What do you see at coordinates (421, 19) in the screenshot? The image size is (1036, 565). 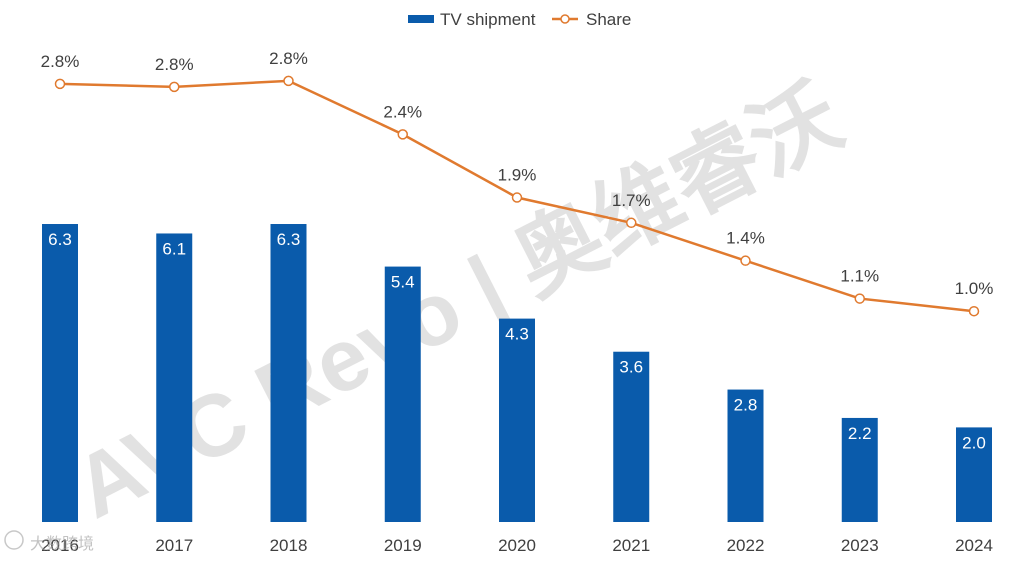 I see `legend-bar-swatch` at bounding box center [421, 19].